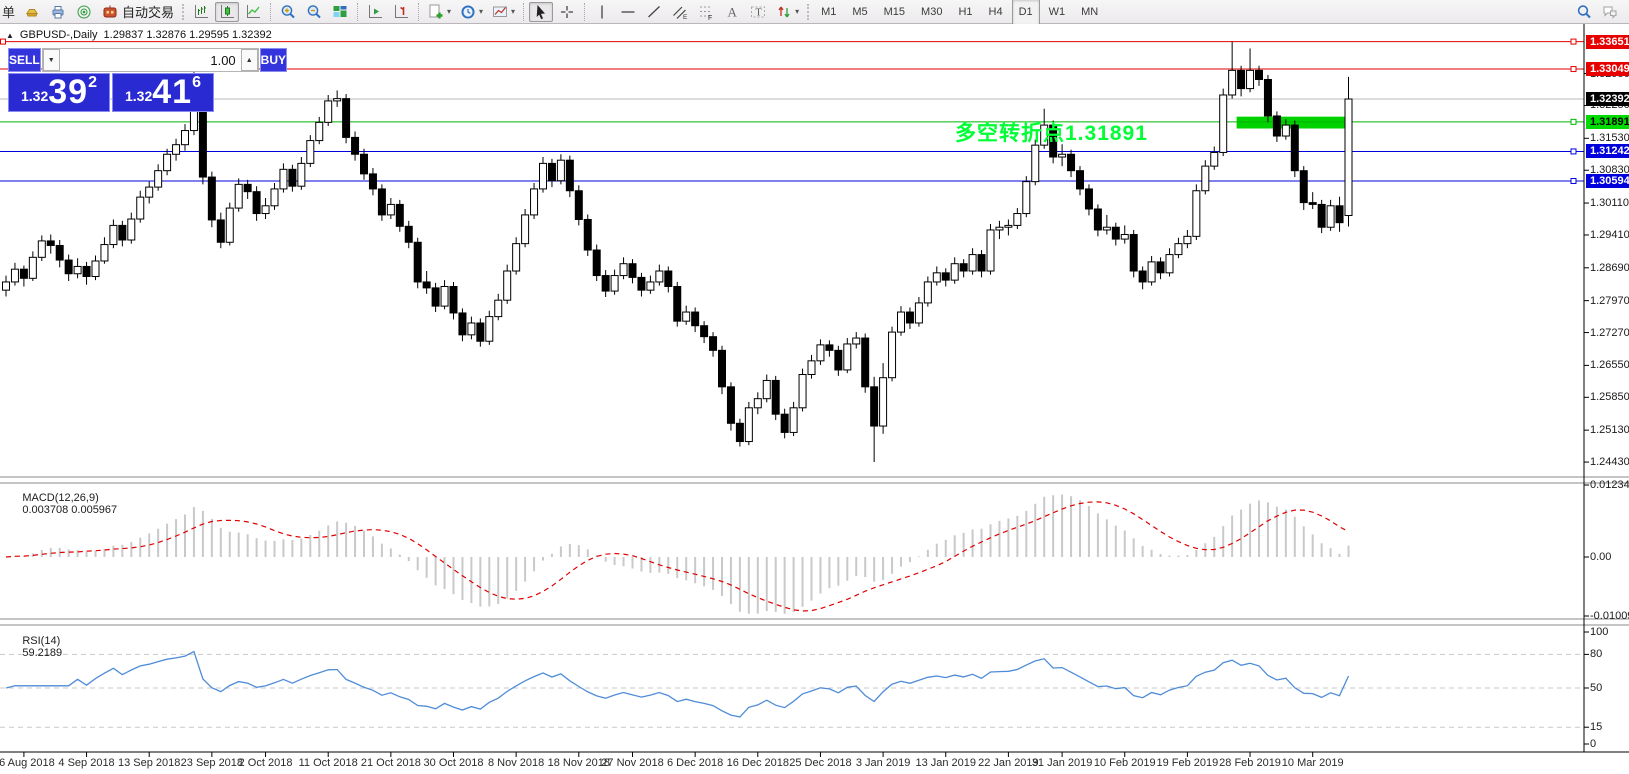 The image size is (1629, 774). I want to click on tf-mn-button: MN, so click(1090, 11).